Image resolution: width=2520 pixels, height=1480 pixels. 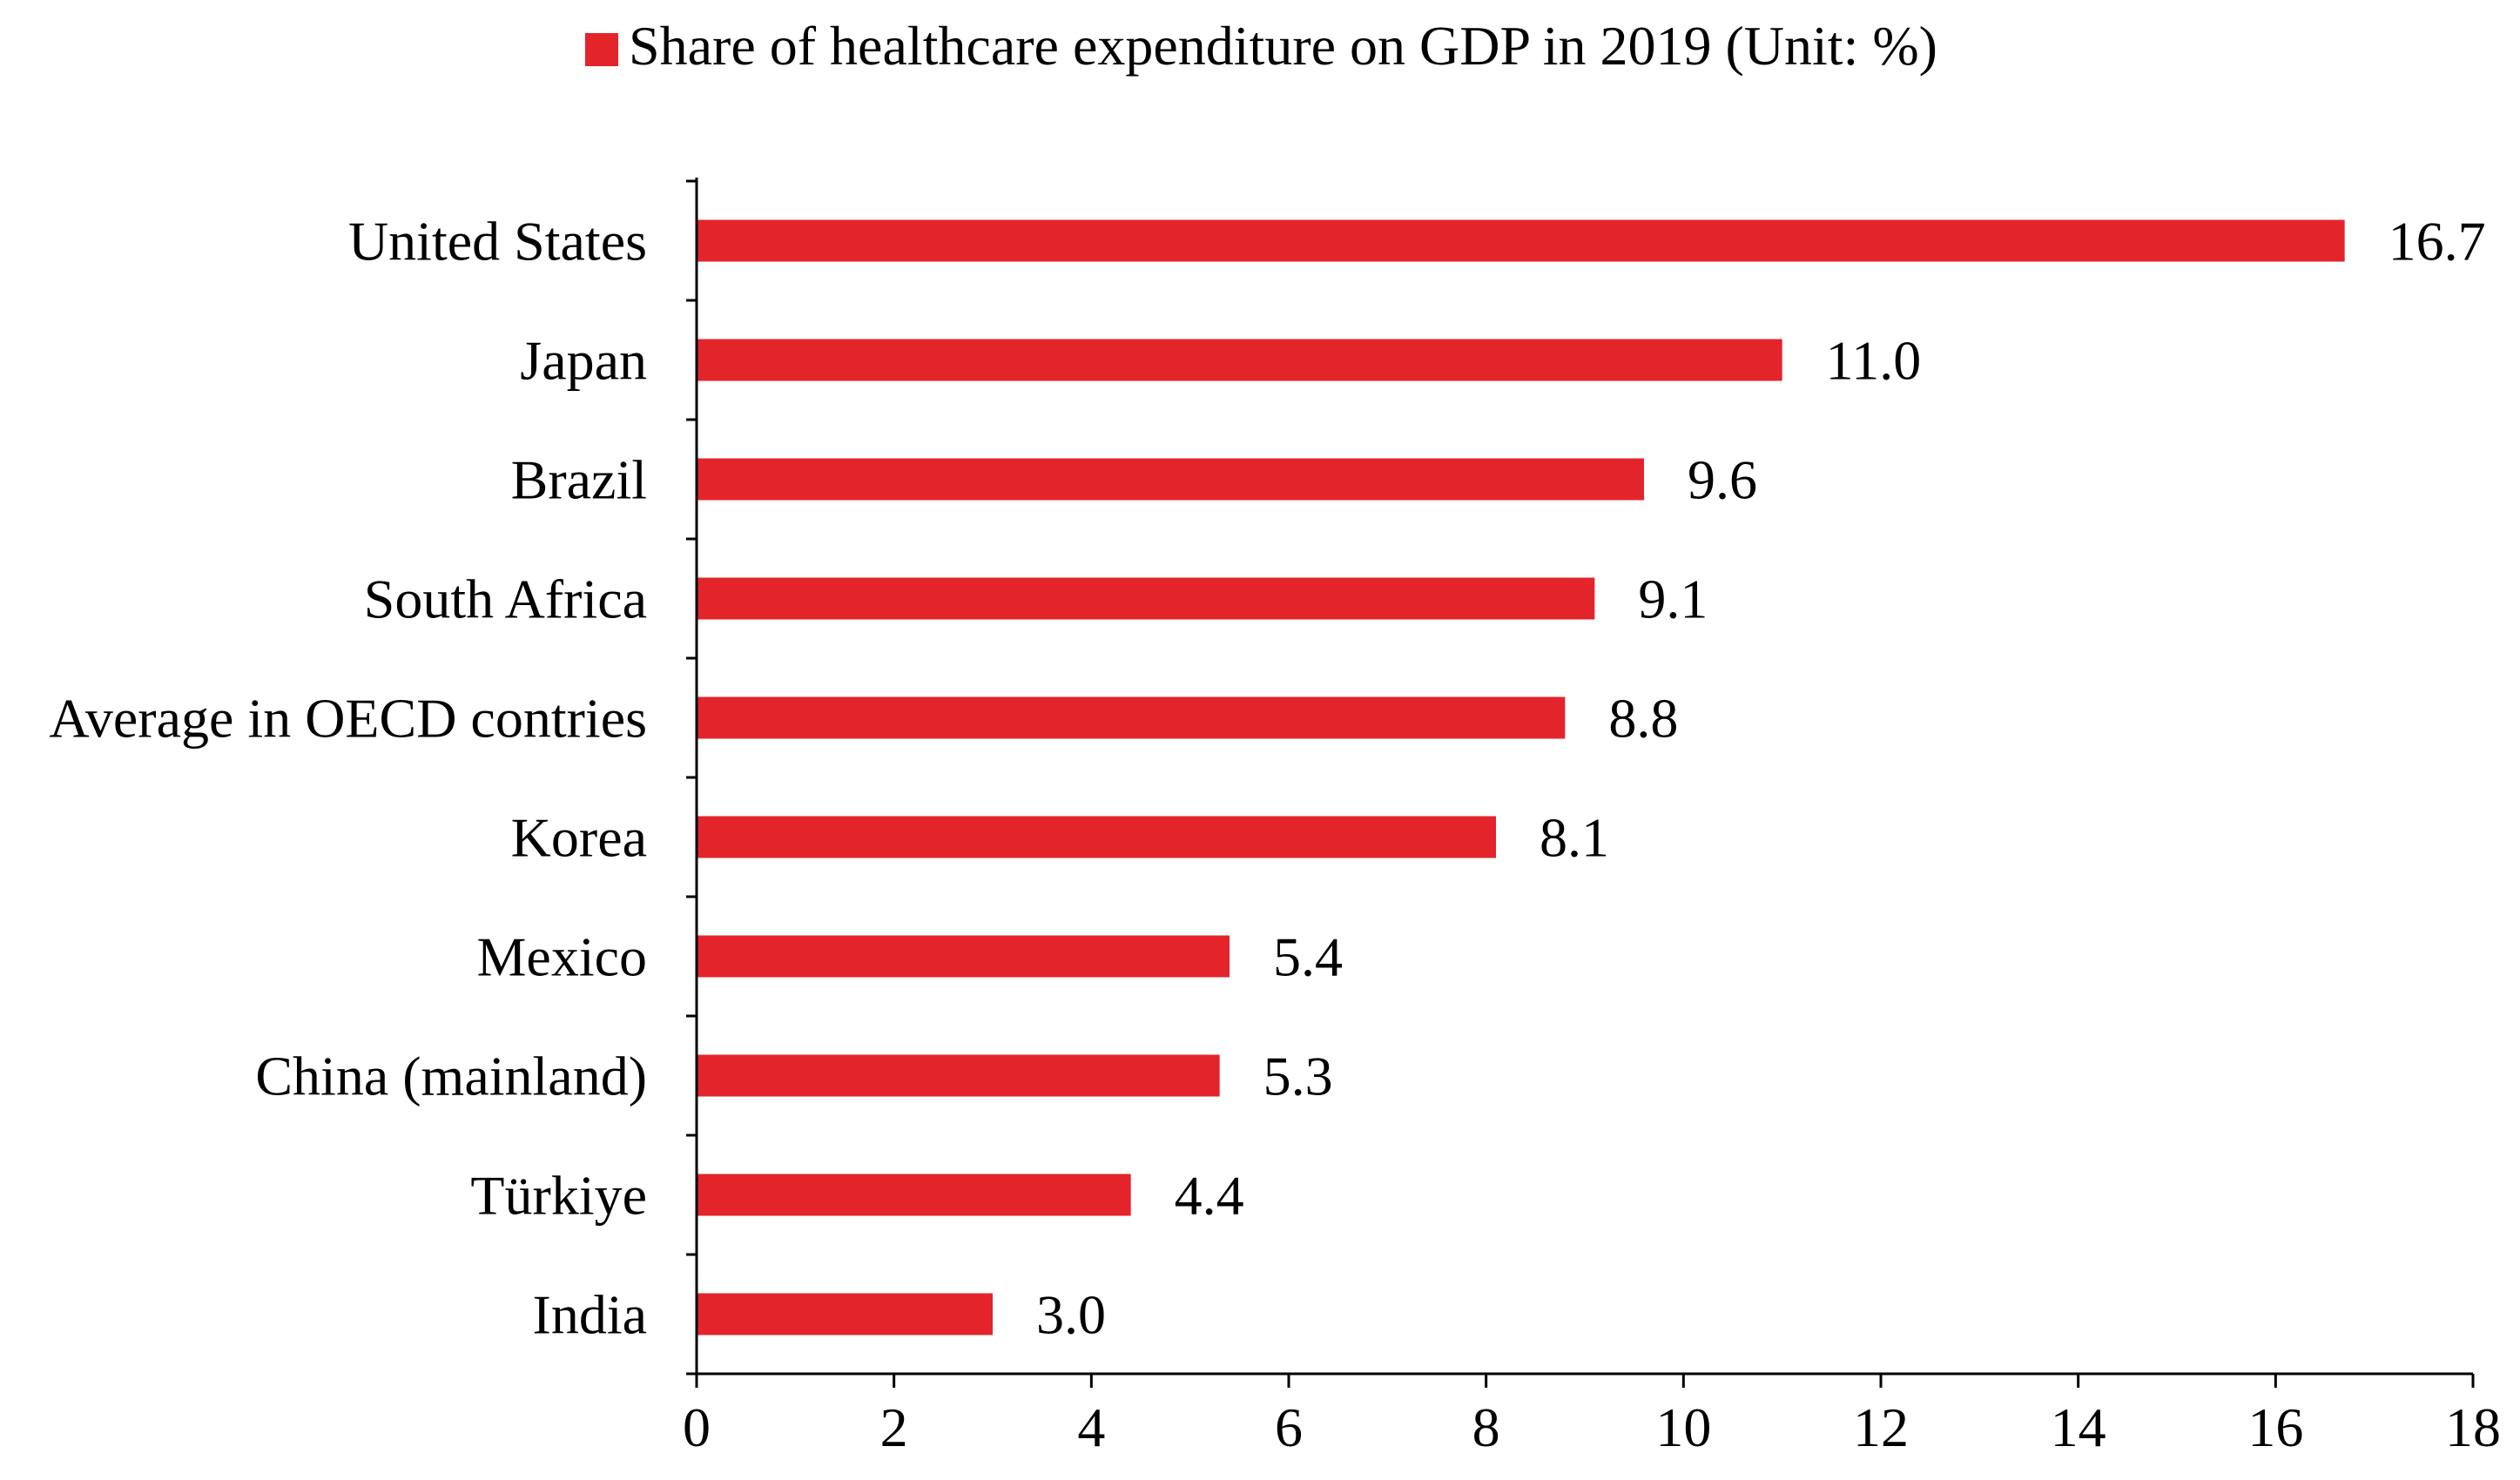 What do you see at coordinates (583, 361) in the screenshot?
I see `category-label-1: Japan` at bounding box center [583, 361].